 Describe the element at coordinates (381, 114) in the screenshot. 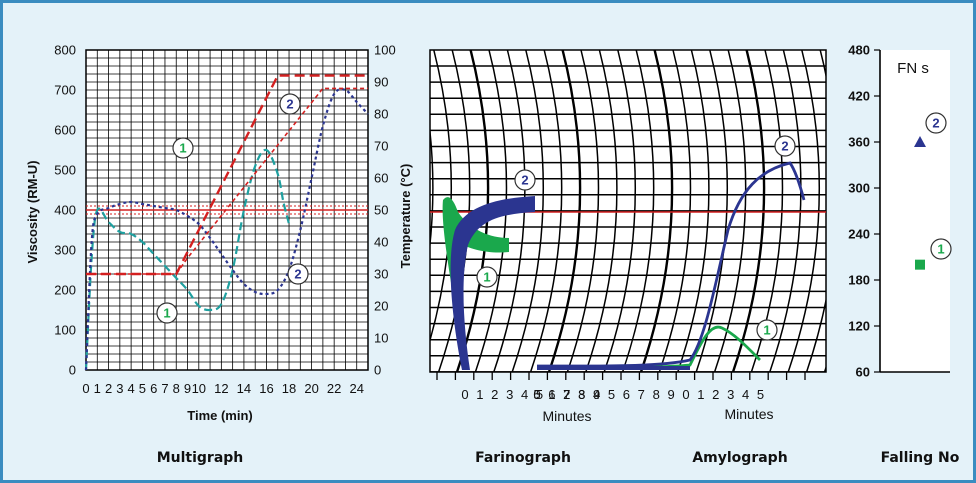

I see `multigraph-y2-tick-label: 80` at that location.